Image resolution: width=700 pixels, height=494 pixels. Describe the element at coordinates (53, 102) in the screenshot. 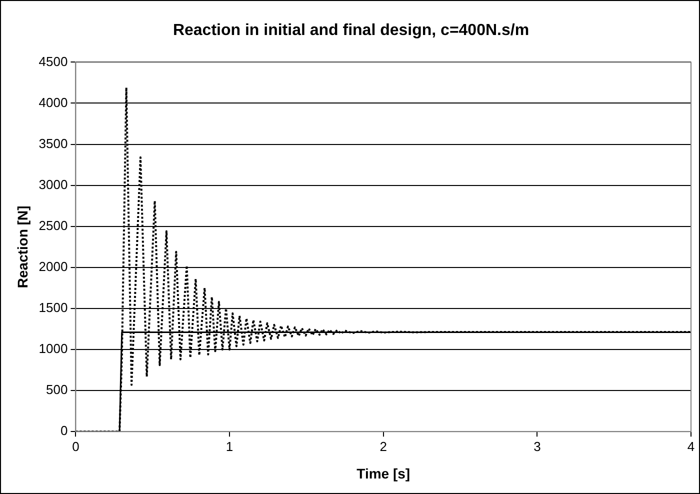

I see `y-tick-label: 4000` at that location.